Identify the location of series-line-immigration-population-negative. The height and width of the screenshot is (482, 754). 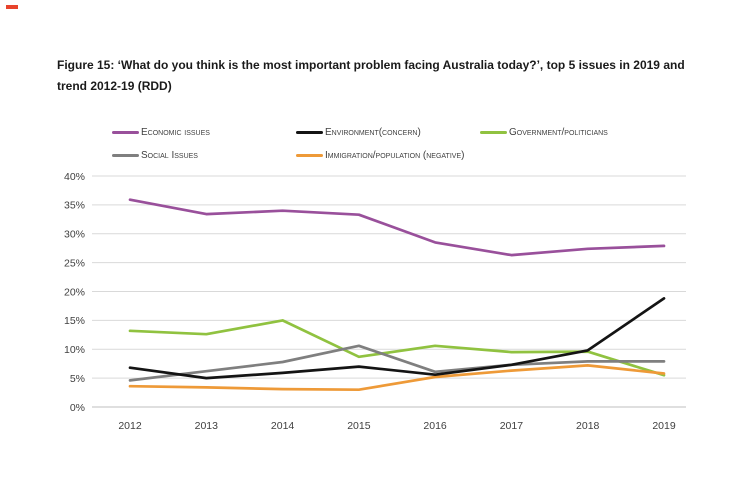
(397, 378).